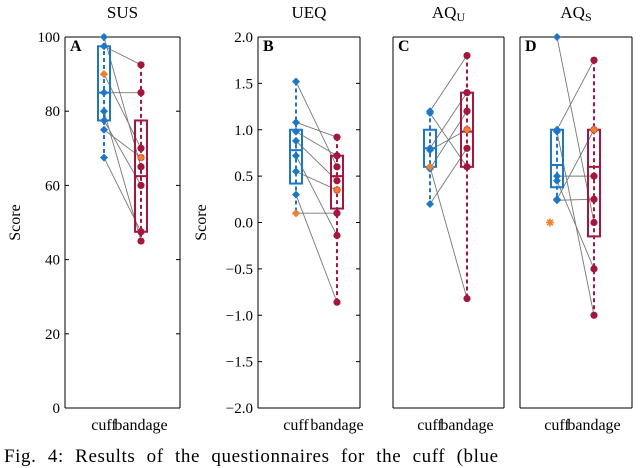 This screenshot has width=640, height=468. Describe the element at coordinates (76, 46) in the screenshot. I see `panel-label: A` at that location.